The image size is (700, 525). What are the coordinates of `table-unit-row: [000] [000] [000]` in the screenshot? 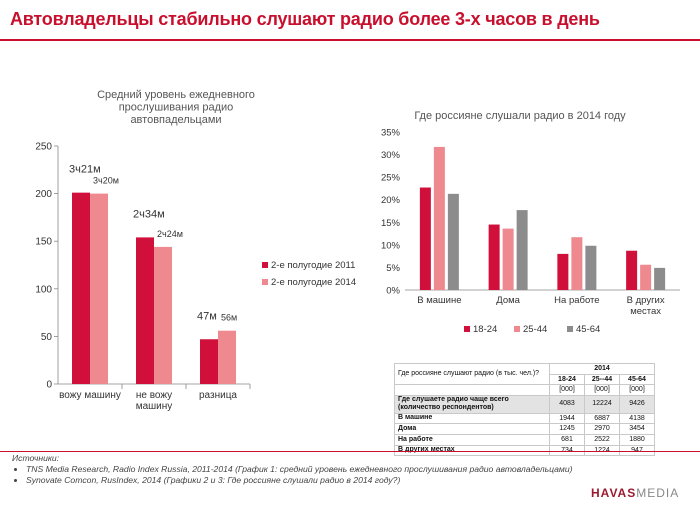 It's located at (524, 390).